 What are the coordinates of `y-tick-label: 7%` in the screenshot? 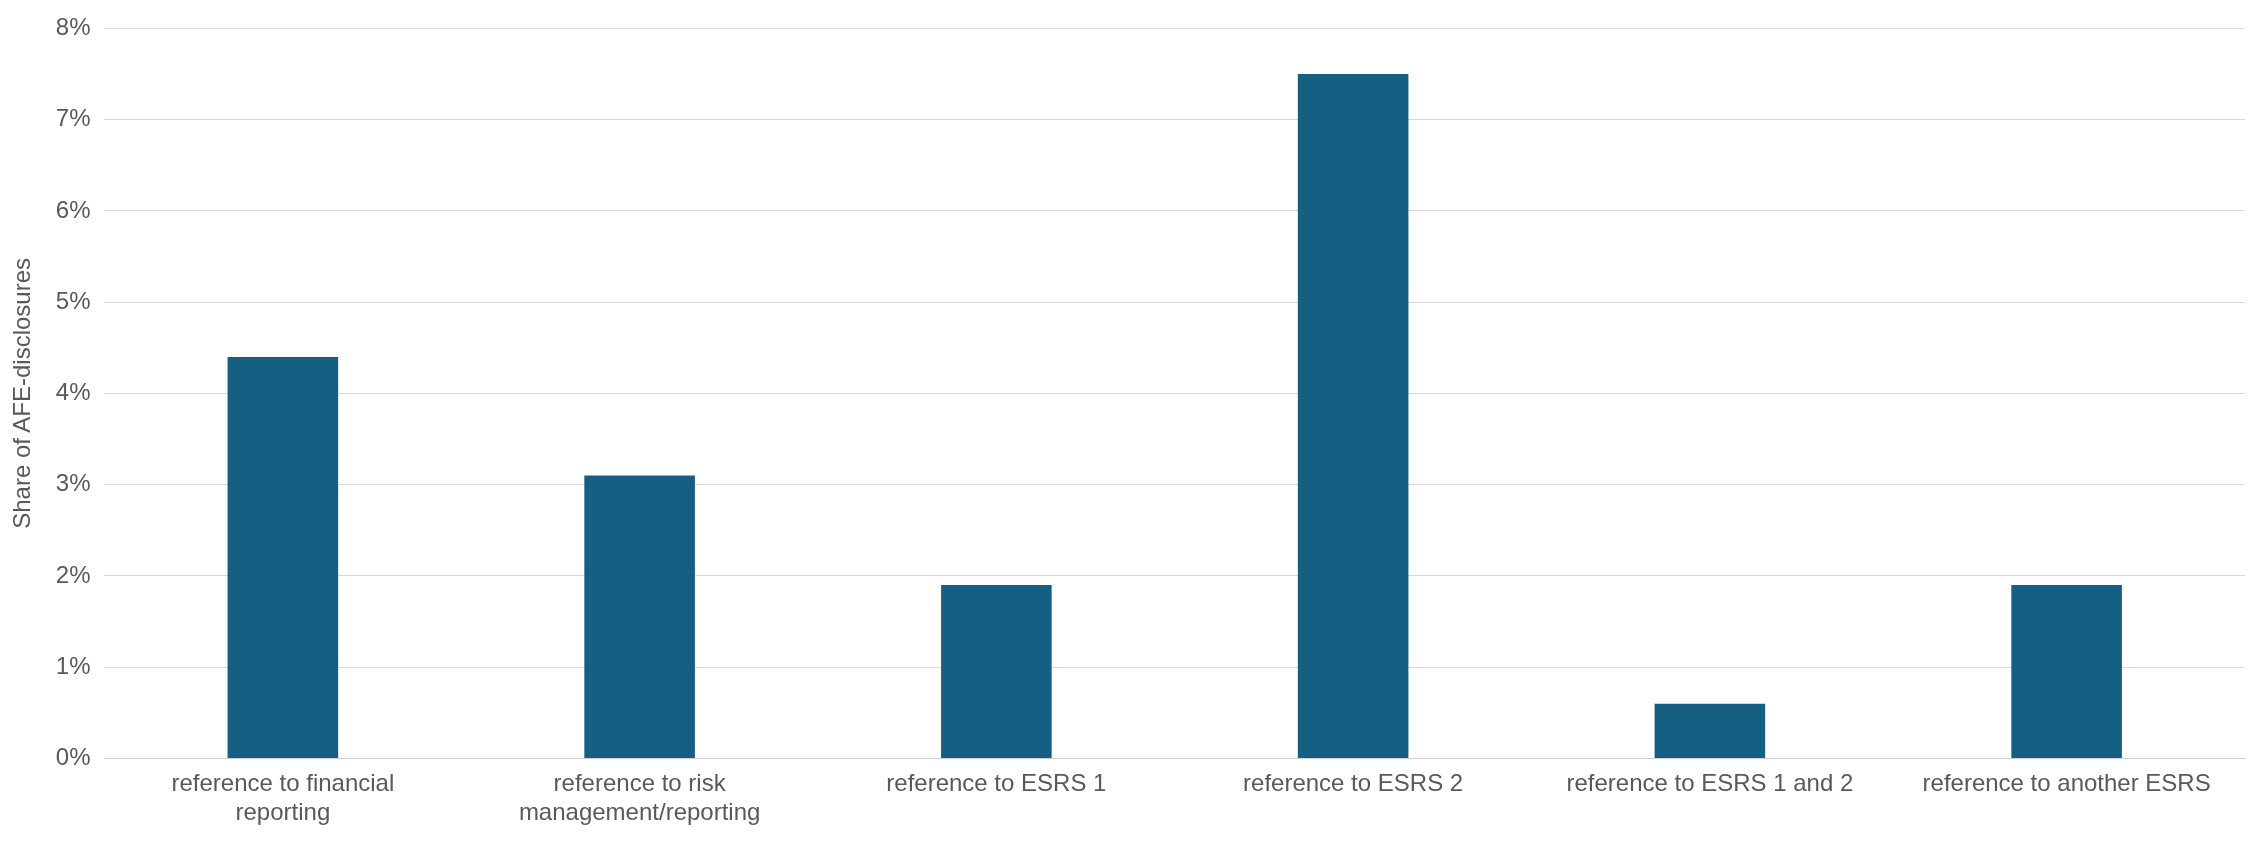 It's located at (73, 118).